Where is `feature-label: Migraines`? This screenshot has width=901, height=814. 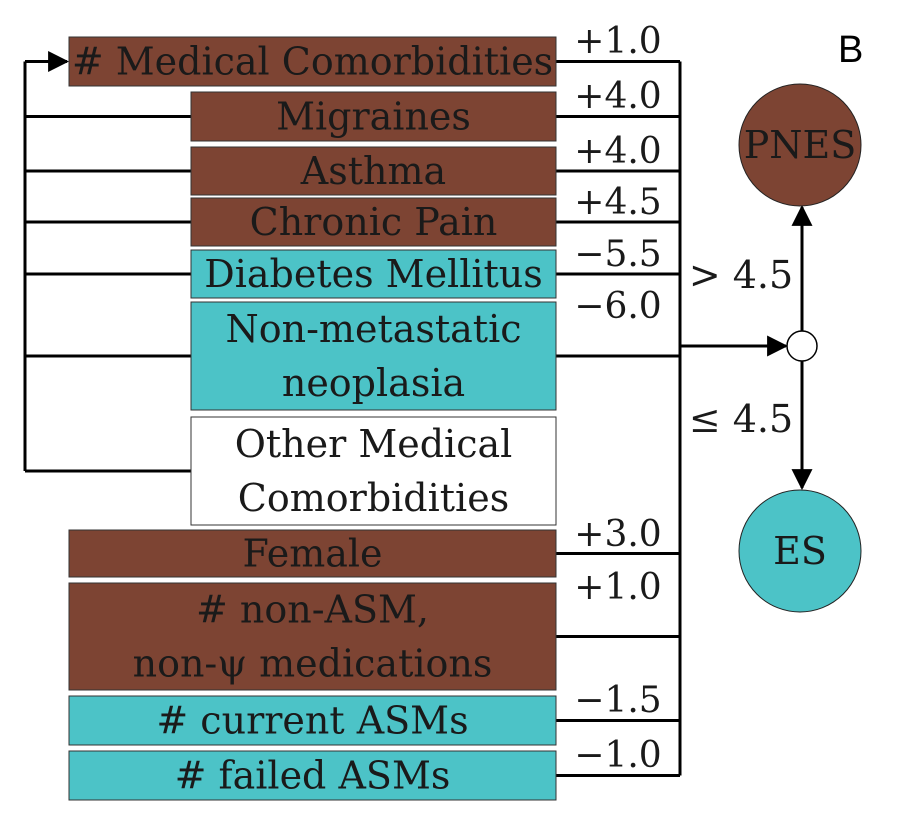
feature-label: Migraines is located at coordinates (373, 117).